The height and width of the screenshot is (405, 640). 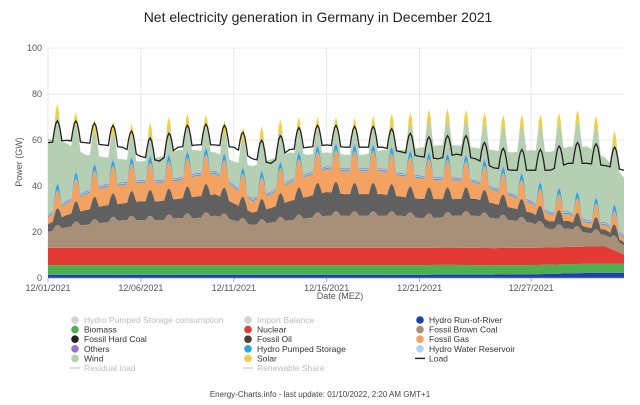 What do you see at coordinates (438, 358) in the screenshot?
I see `legend-label: Load` at bounding box center [438, 358].